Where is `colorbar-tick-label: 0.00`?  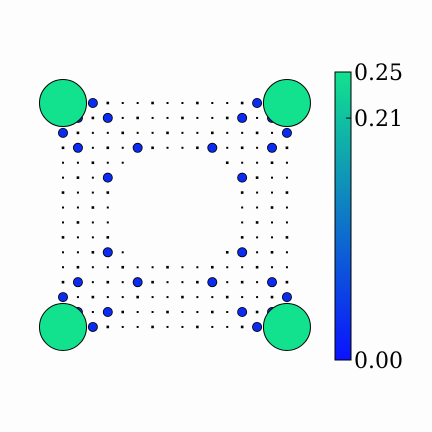 colorbar-tick-label: 0.00 is located at coordinates (378, 361).